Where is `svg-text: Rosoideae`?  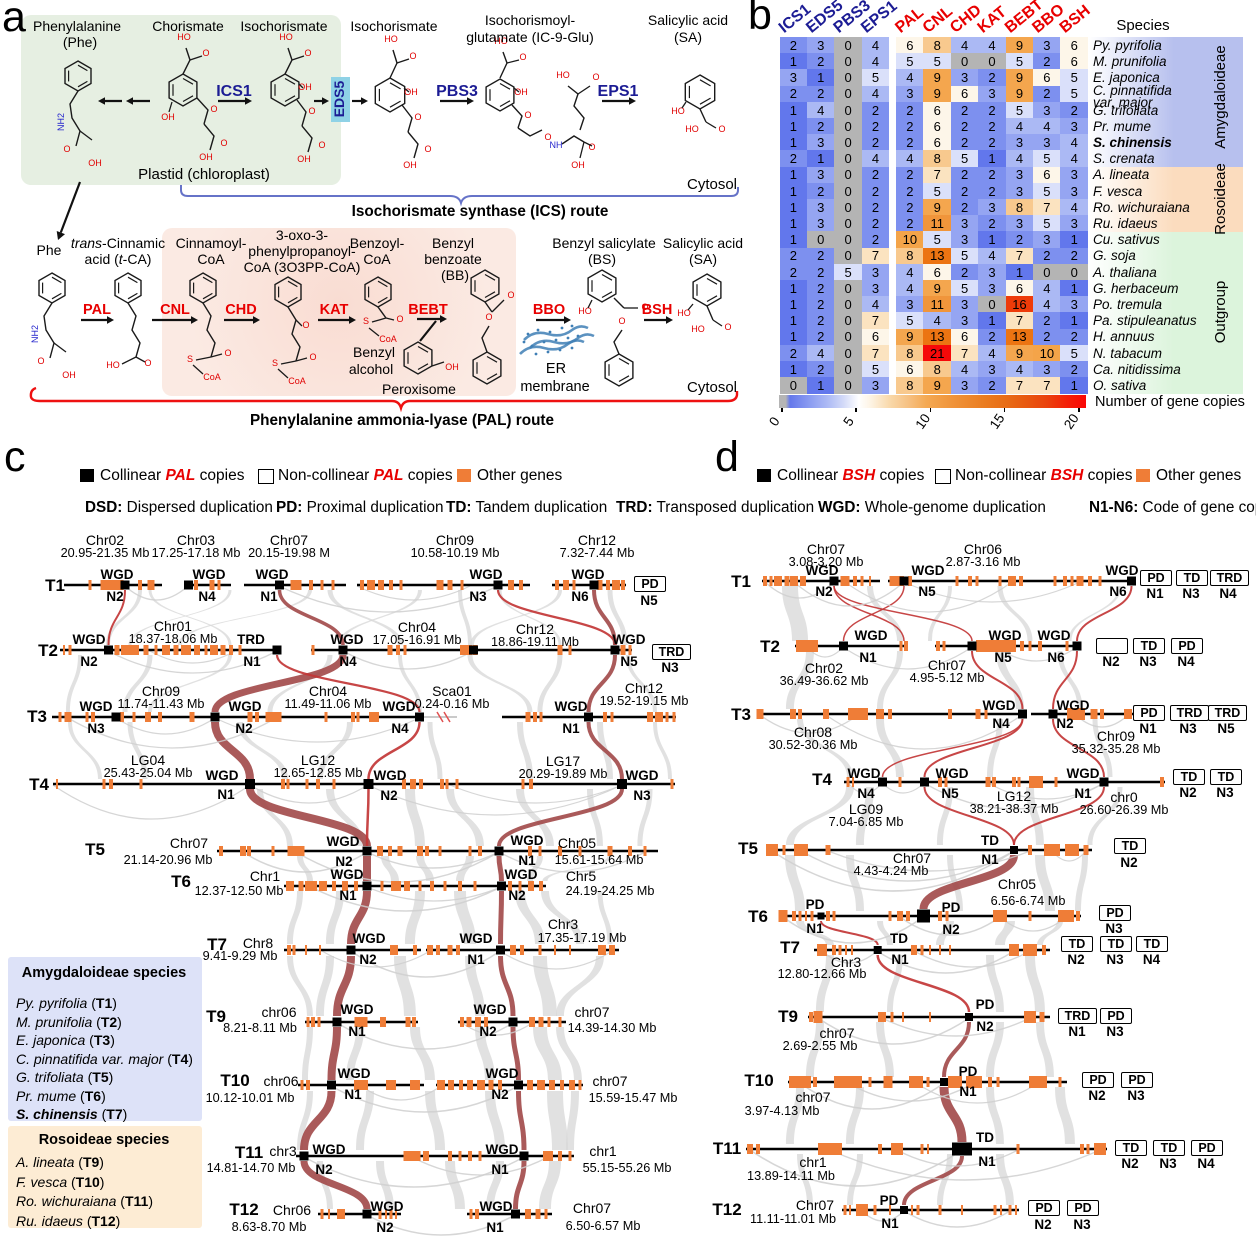
svg-text: Rosoideae is located at coordinates (1220, 199).